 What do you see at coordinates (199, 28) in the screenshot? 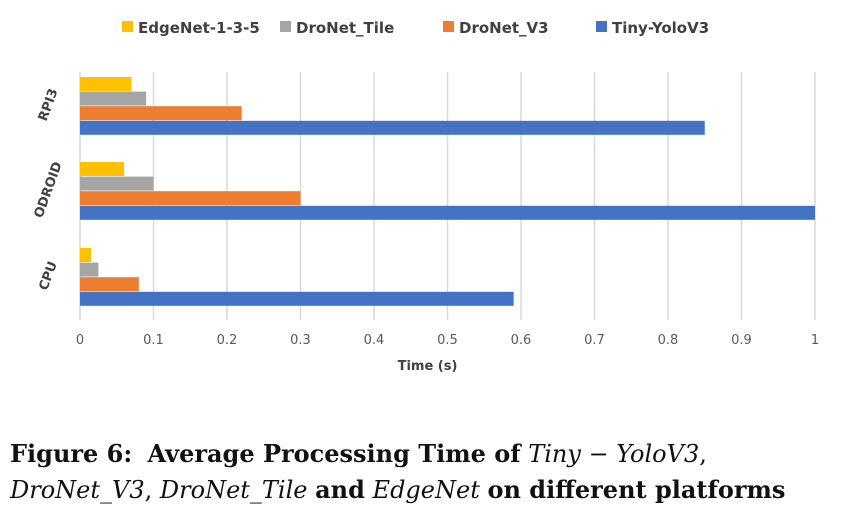
I see `legend-label: EdgeNet-1-3-5` at bounding box center [199, 28].